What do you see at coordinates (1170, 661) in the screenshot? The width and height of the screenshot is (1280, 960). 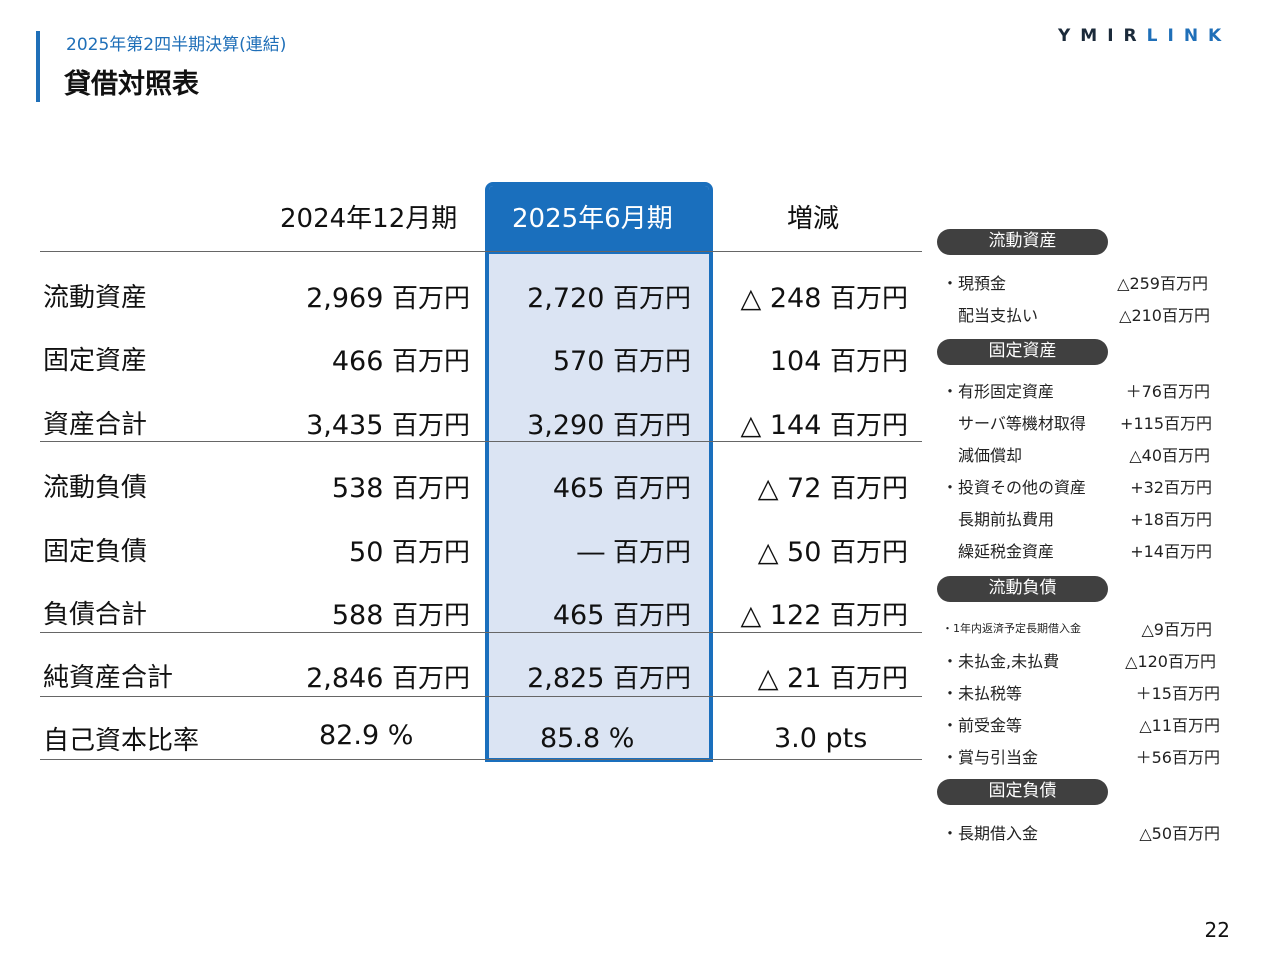 I see `note-amount: △120百万円` at bounding box center [1170, 661].